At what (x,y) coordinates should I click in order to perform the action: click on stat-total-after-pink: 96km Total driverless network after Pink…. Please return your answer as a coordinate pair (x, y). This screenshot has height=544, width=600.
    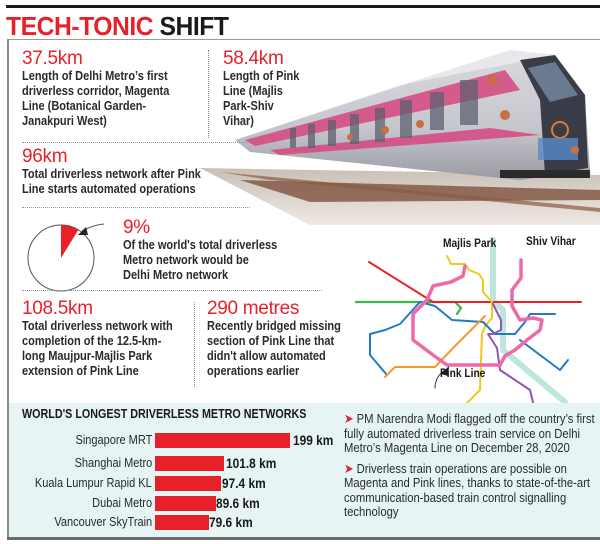
    Looking at the image, I should click on (123, 171).